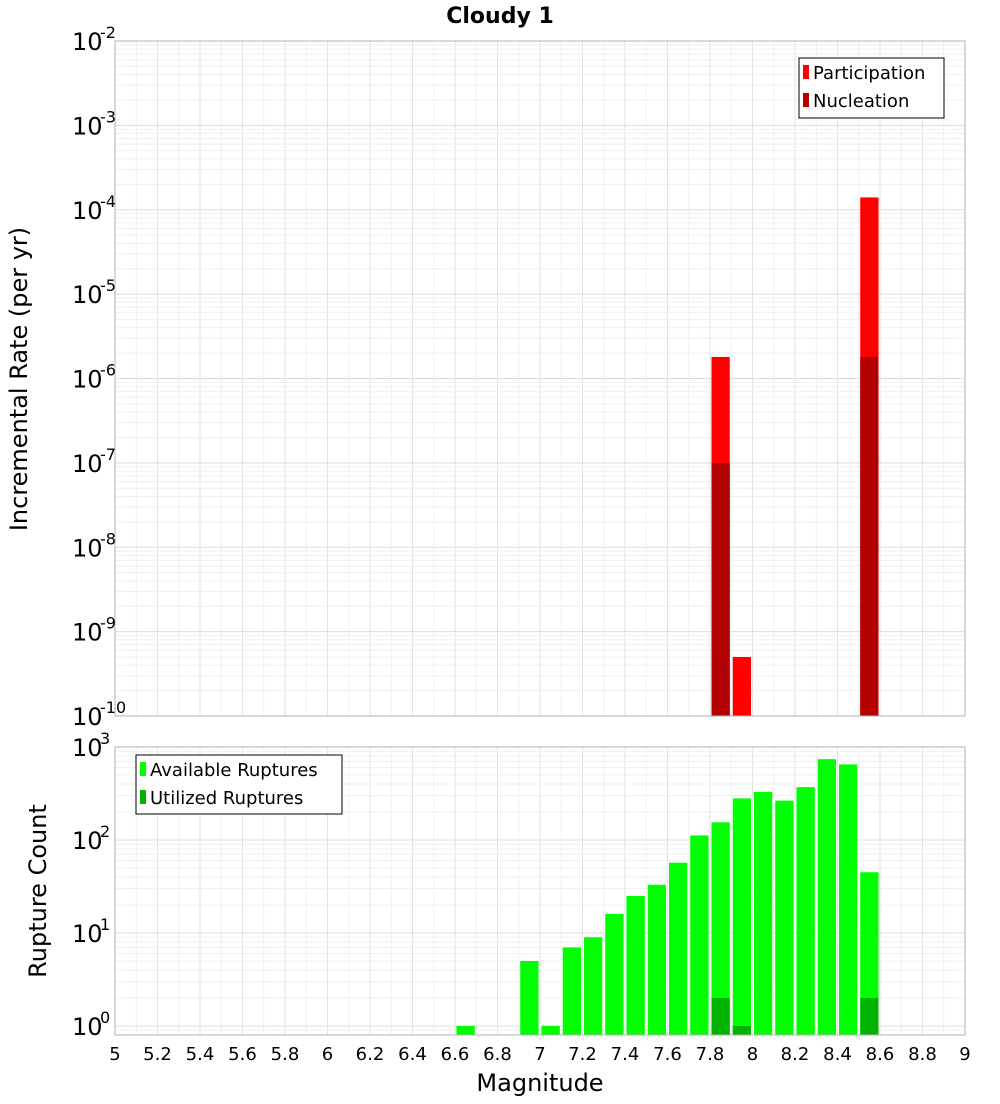 The image size is (1000, 1104). Describe the element at coordinates (157, 1054) in the screenshot. I see `x-tick-label: 5.2` at that location.